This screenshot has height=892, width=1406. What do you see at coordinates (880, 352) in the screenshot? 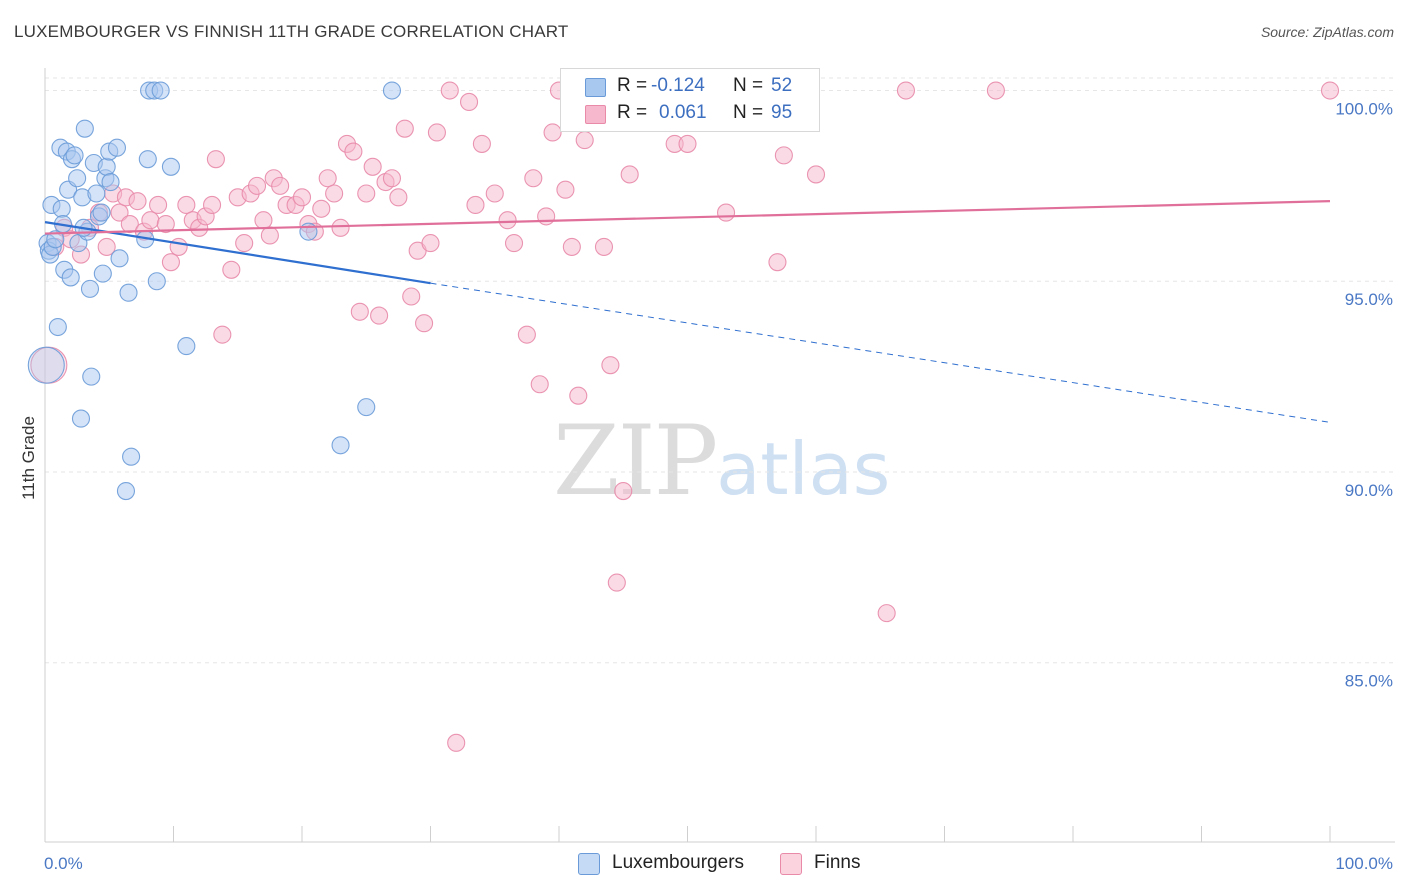
I see `luxembourgers-trend-extension` at bounding box center [880, 352].